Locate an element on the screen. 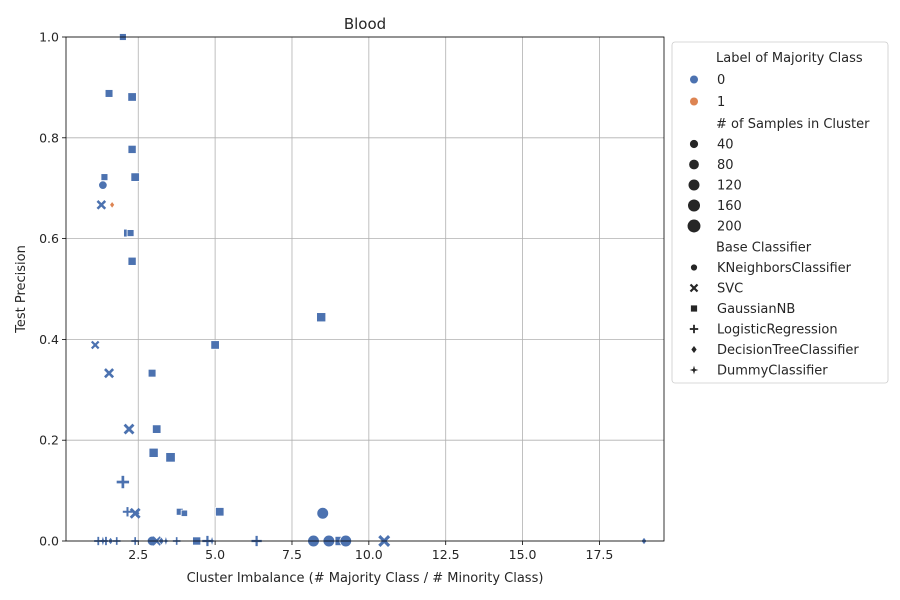  x-tick-label: 12.5 is located at coordinates (446, 554).